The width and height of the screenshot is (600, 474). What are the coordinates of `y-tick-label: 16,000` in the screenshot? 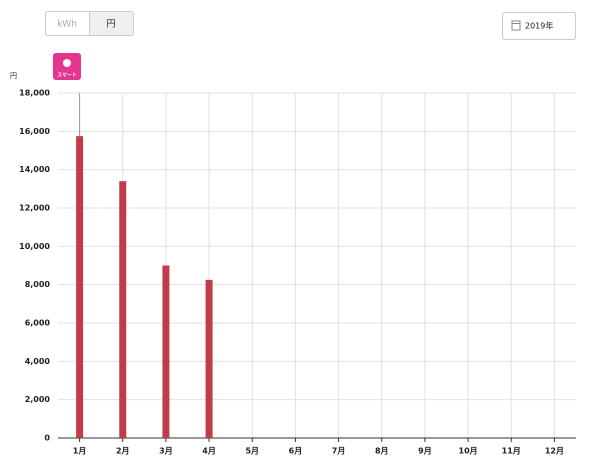 It's located at (34, 131).